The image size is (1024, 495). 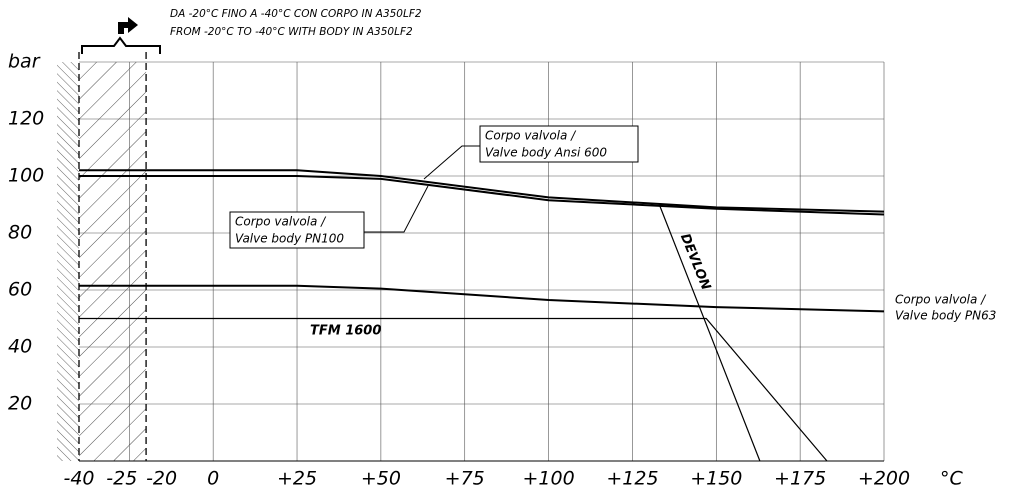 I want to click on x-tick-label: -20, so click(x=161, y=479).